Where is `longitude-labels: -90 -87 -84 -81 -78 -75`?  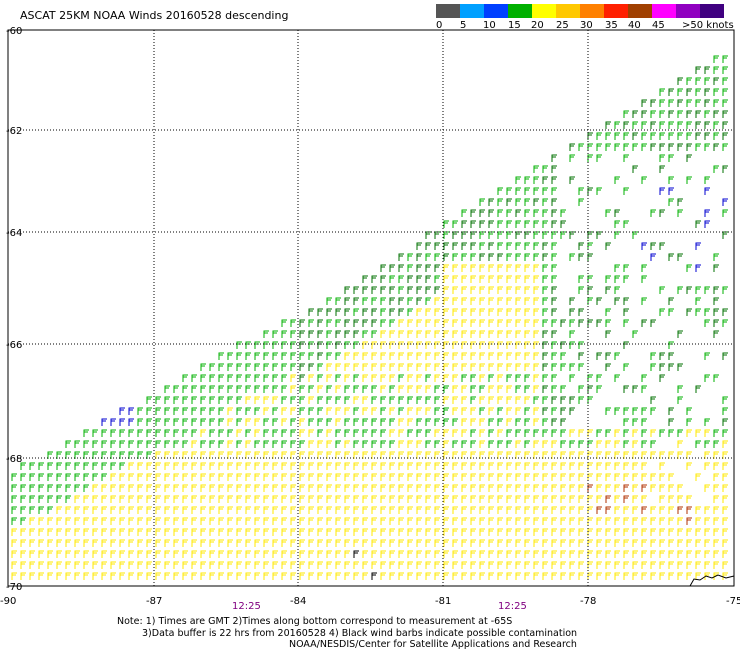
longitude-labels: -90 -87 -84 -81 -78 -75 is located at coordinates (370, 601).